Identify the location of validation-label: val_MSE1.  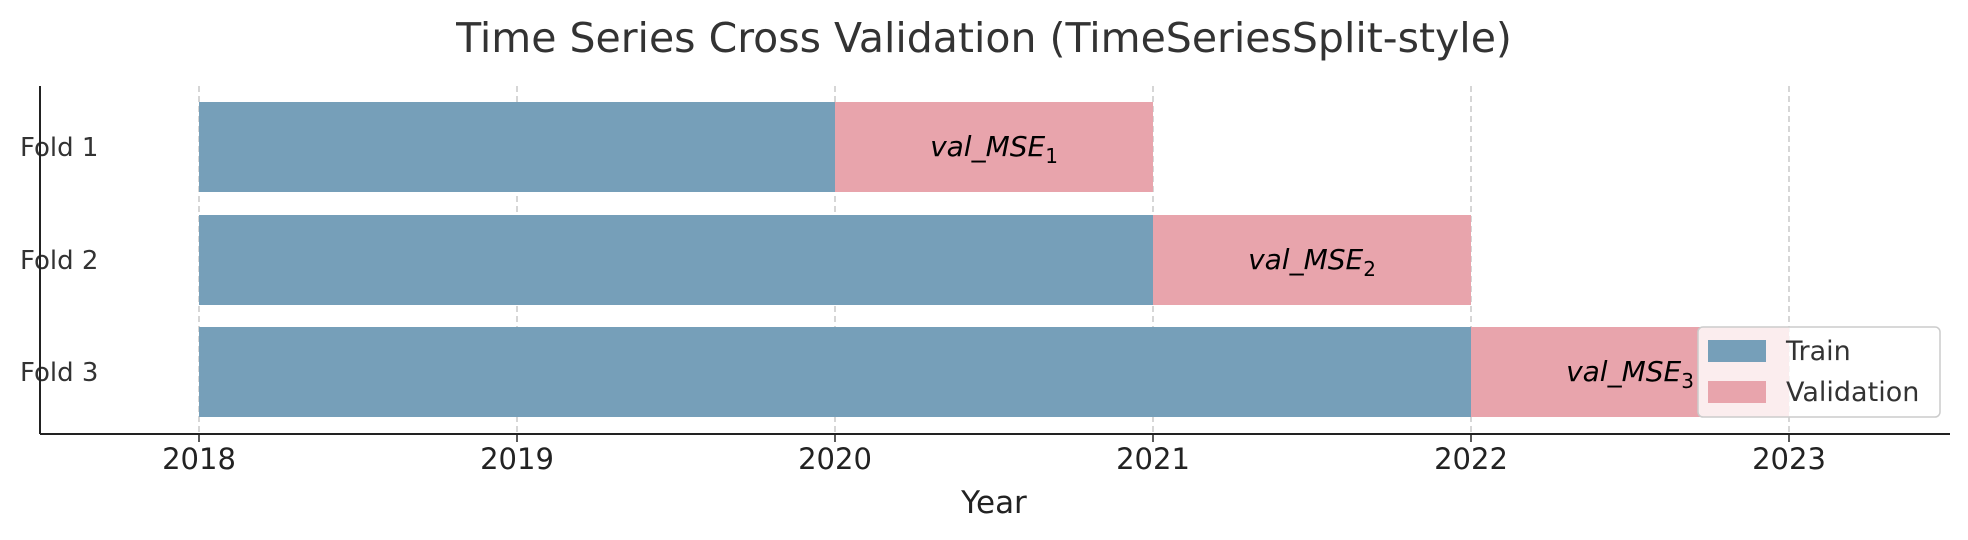
(994, 149).